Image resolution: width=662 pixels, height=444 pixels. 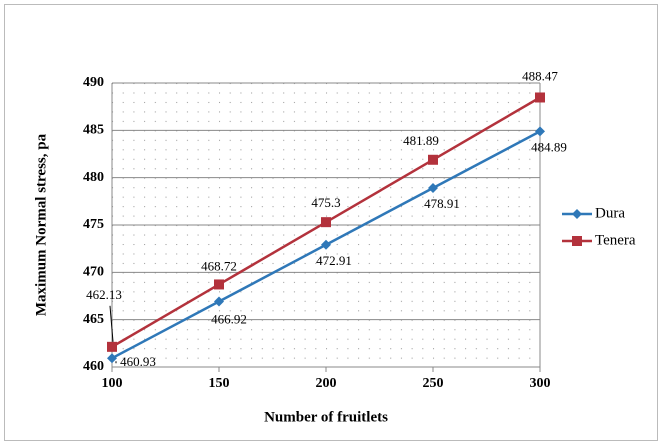 What do you see at coordinates (334, 260) in the screenshot?
I see `data-label: 472.91` at bounding box center [334, 260].